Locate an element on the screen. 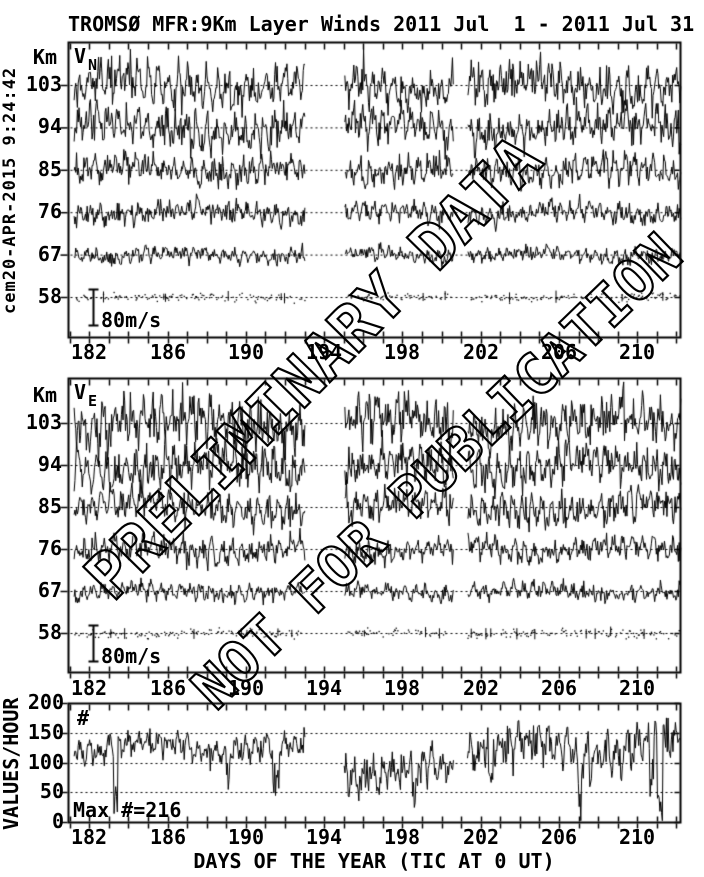 The height and width of the screenshot is (877, 704). x-axis-title: DAYS OF THE YEAR (TIC AT 0 UT) is located at coordinates (374, 861).